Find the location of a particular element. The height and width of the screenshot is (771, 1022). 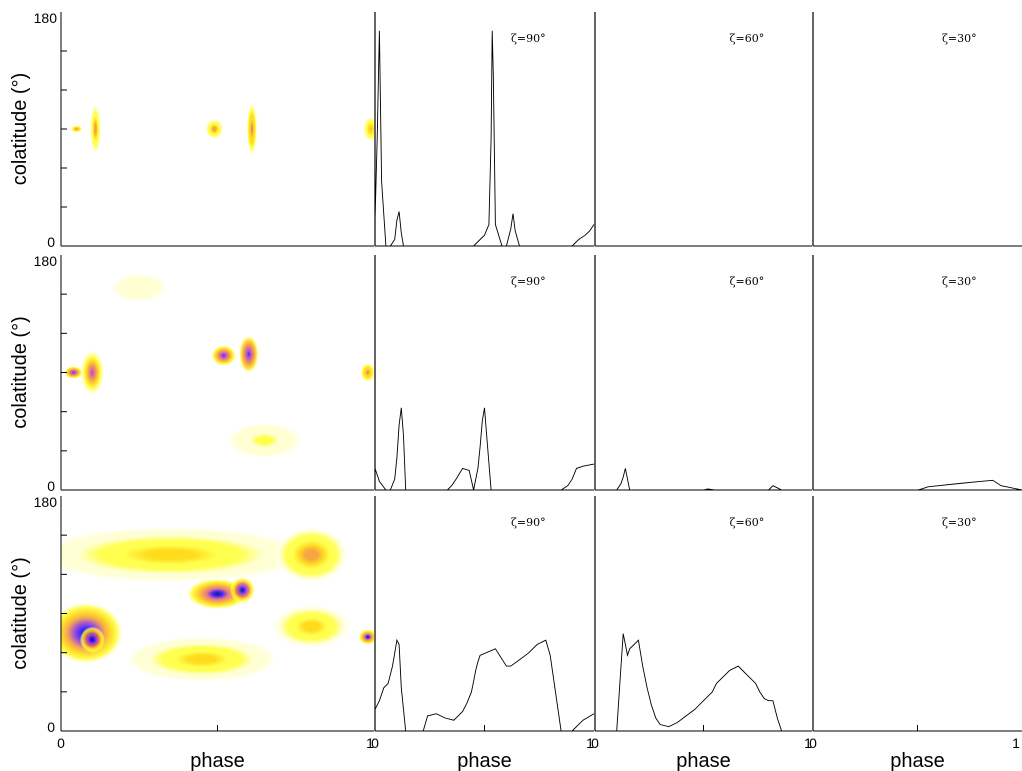

profile-panel-r3-c3: ζ=60° is located at coordinates (703, 614).